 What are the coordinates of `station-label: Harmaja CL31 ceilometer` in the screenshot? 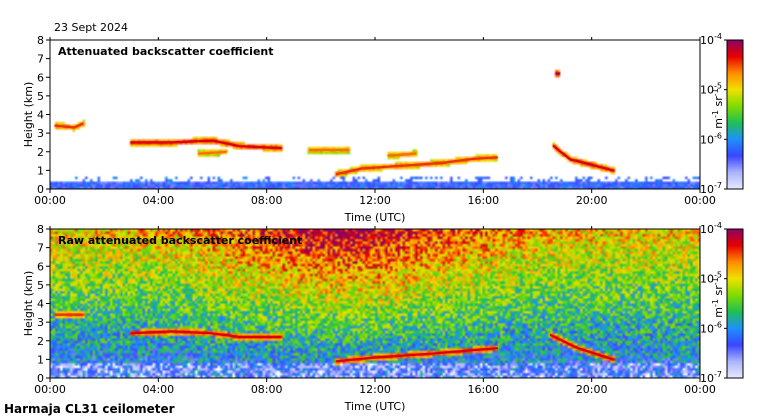 It's located at (89, 409).